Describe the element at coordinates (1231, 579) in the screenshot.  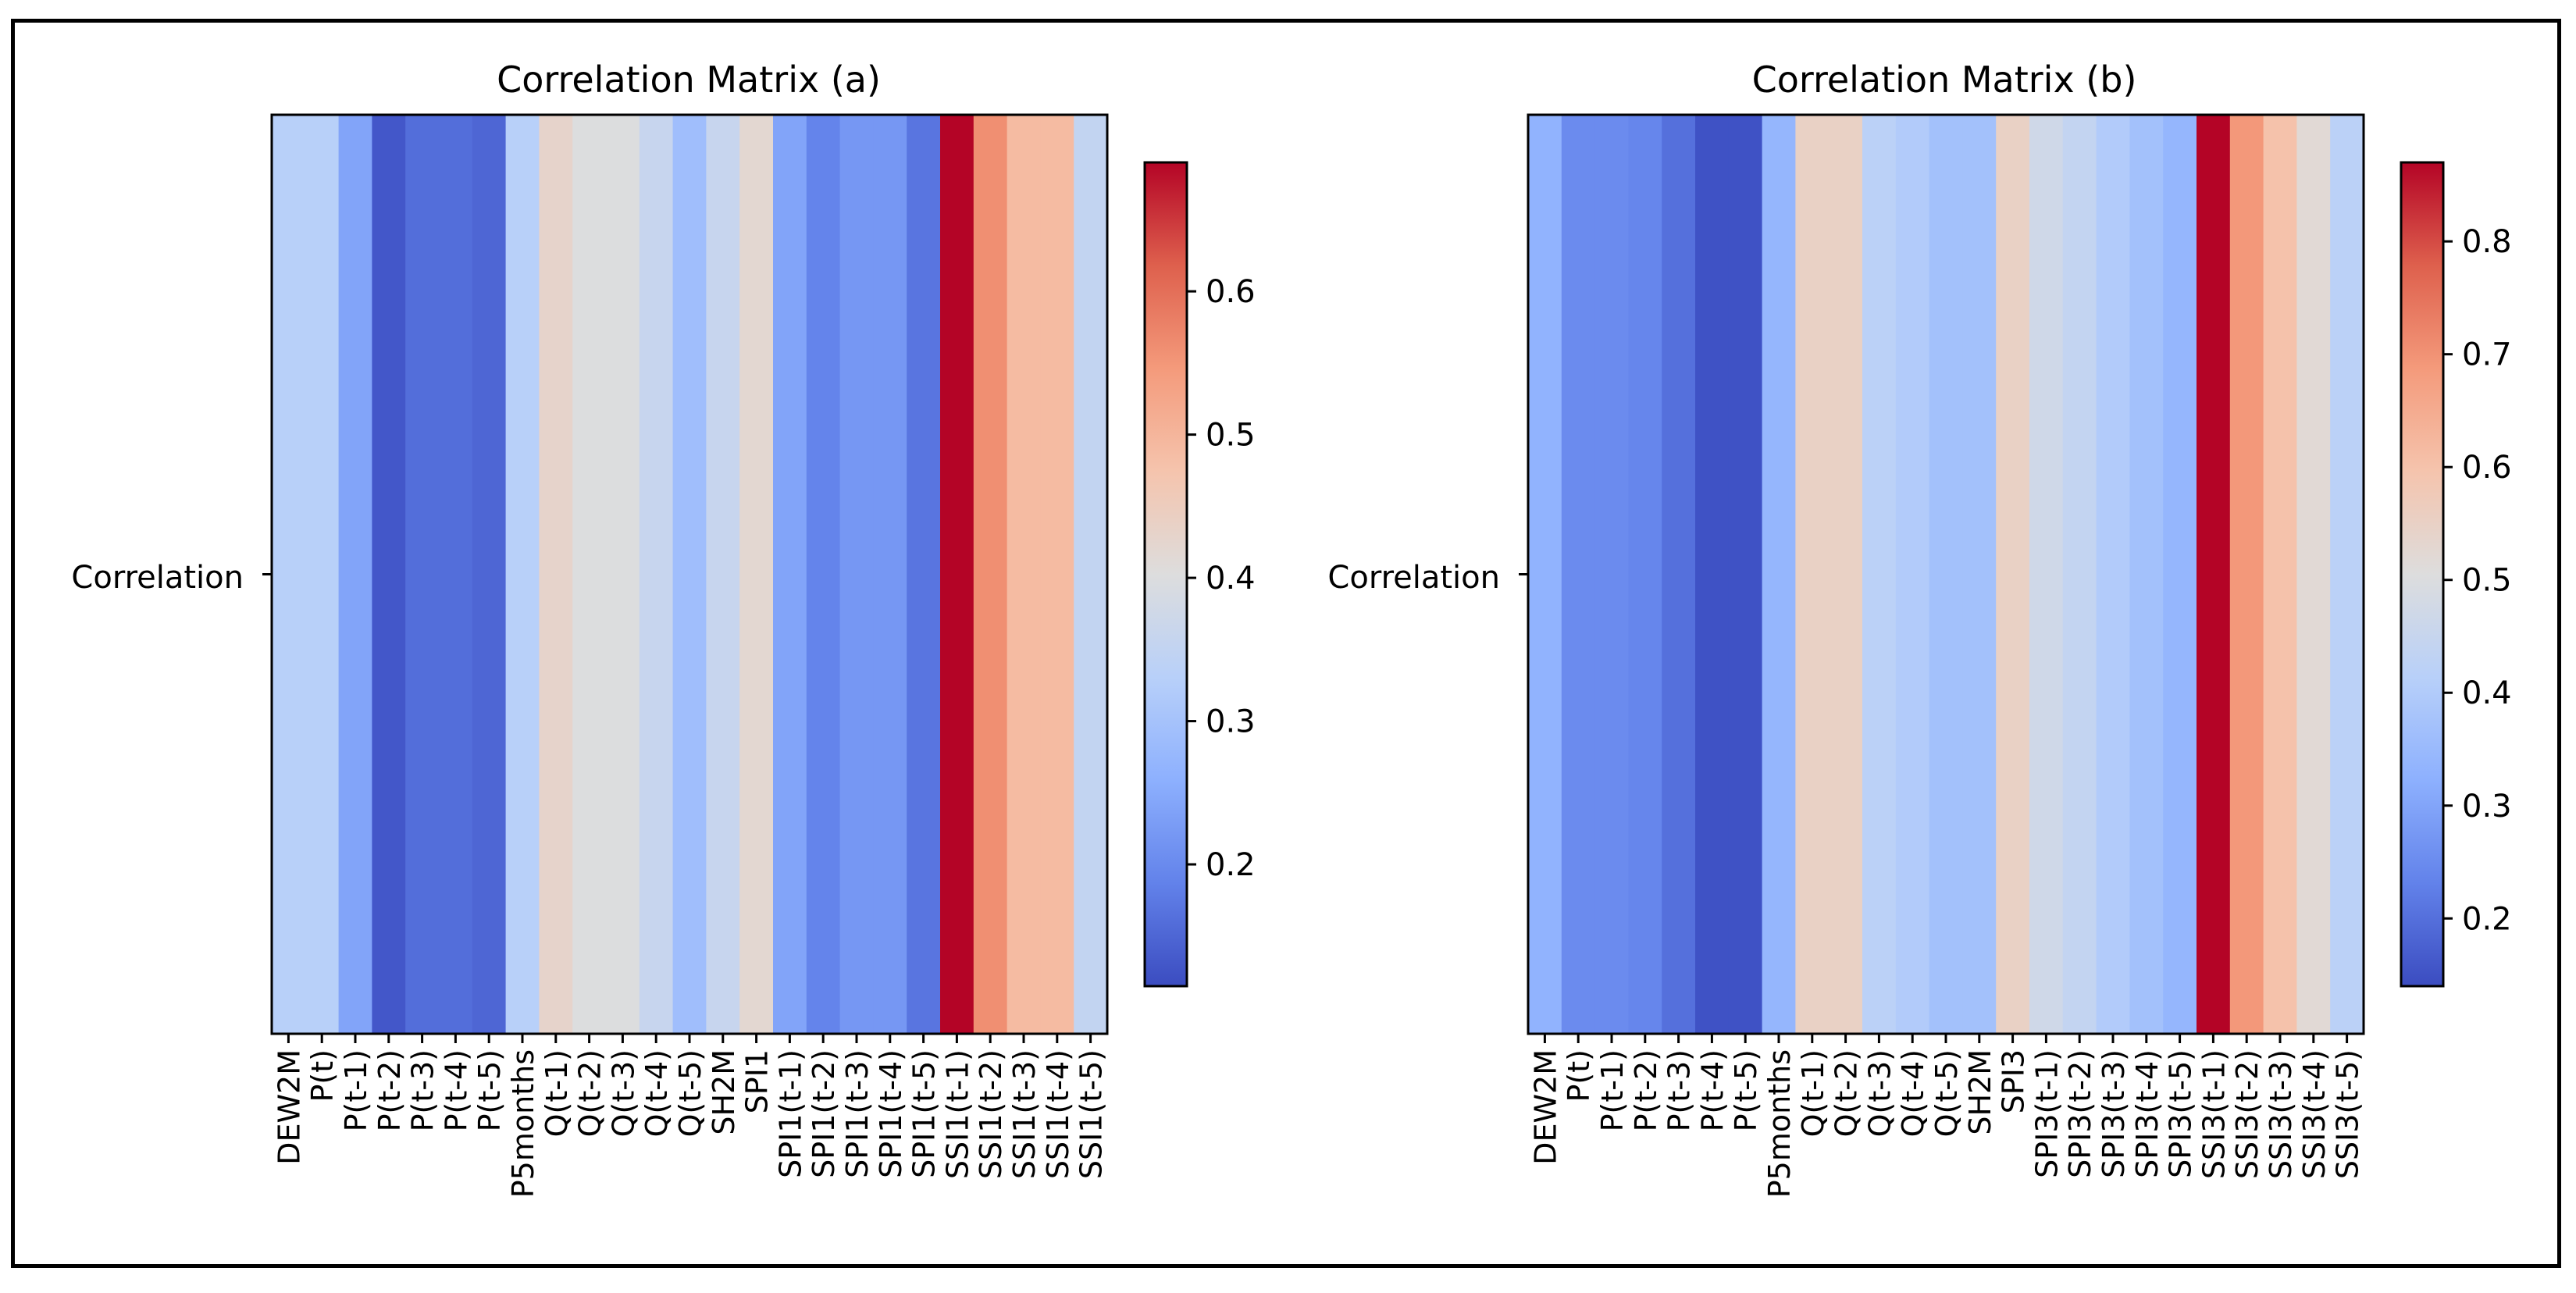
I see `colorbar-tick-label: 0.4` at that location.